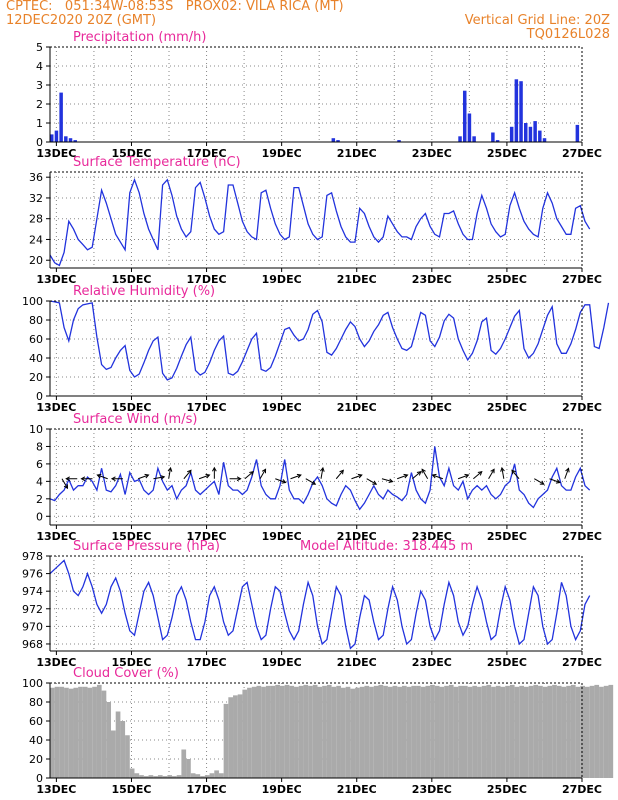 This screenshot has height=800, width=618. I want to click on xtick-label: 23DEC, so click(432, 662).